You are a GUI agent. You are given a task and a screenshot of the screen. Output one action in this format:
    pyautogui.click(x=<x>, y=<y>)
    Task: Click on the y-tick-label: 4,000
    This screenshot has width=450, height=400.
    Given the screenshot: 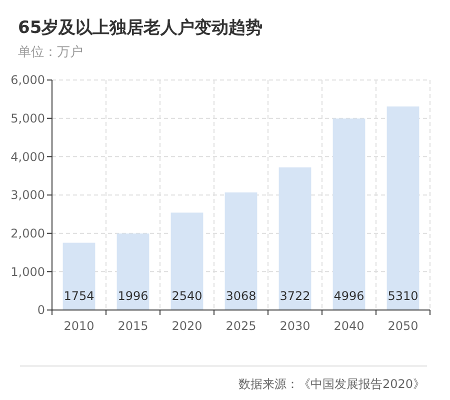 What is the action you would take?
    pyautogui.click(x=27, y=157)
    